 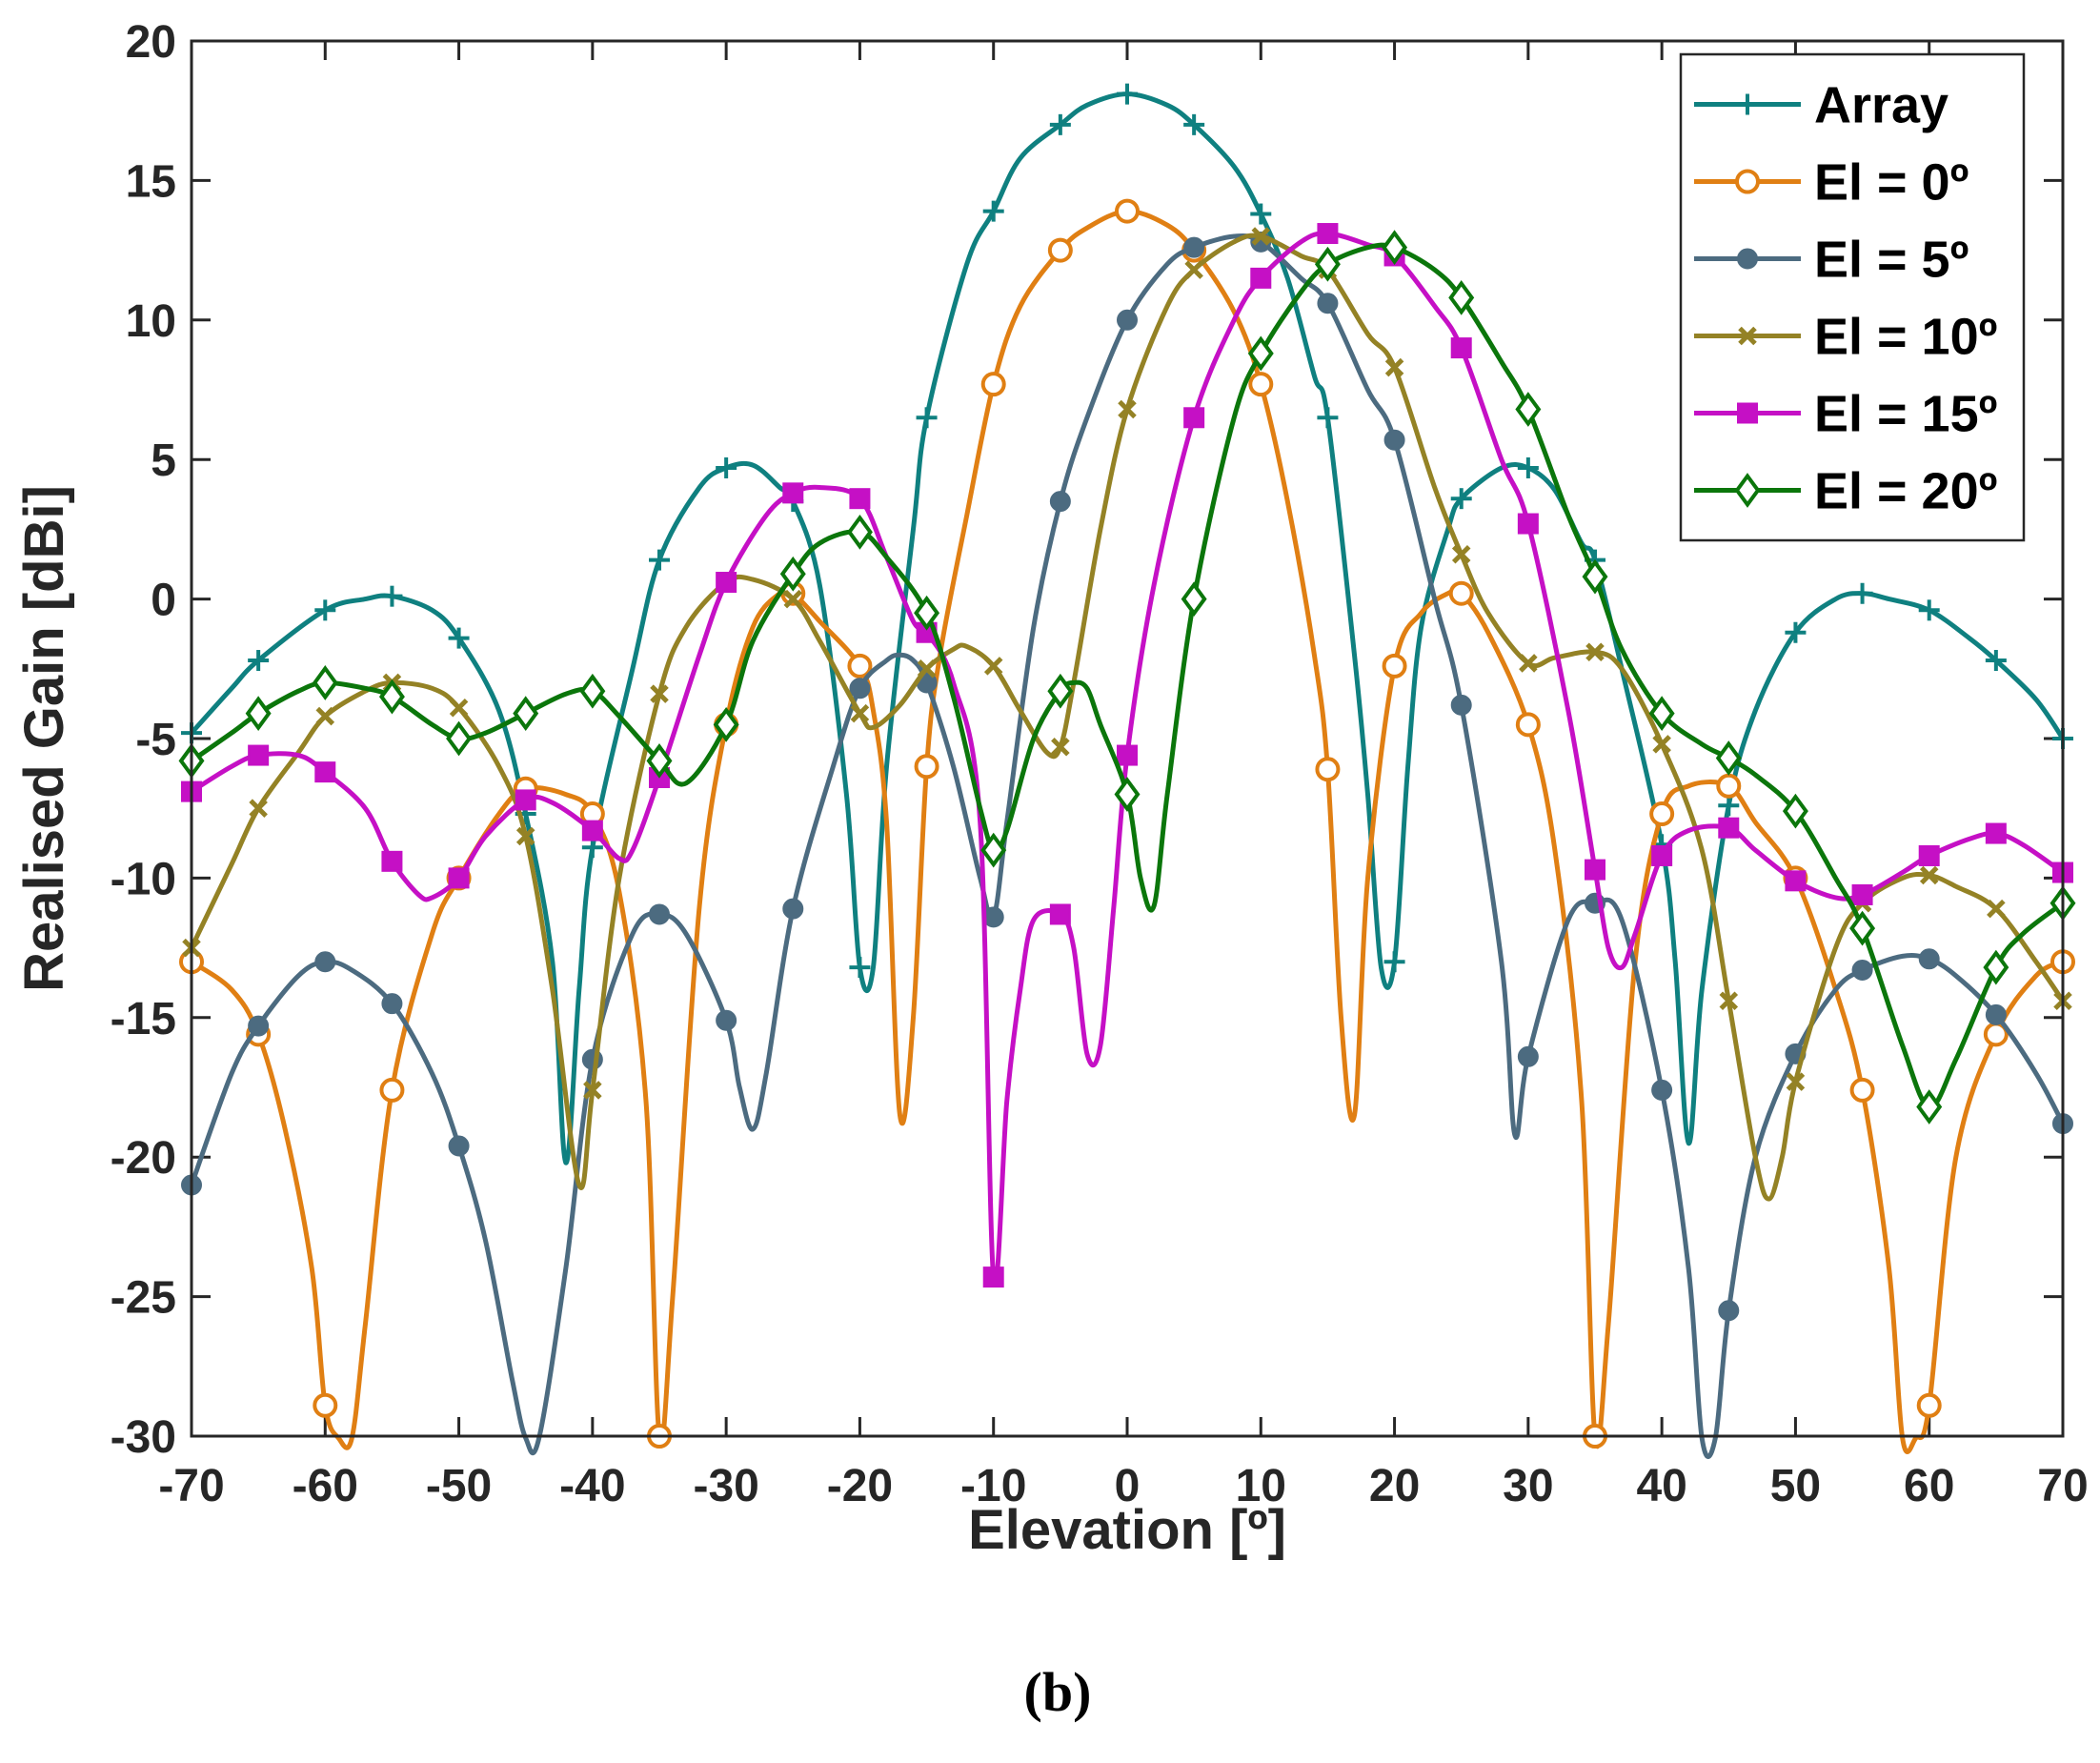 I want to click on x-tick-label: 50, so click(x=1795, y=1486).